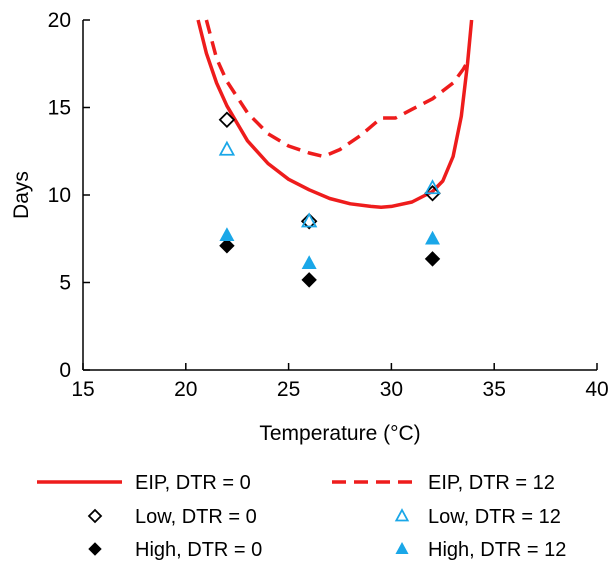  I want to click on y-tick-label: 20, so click(59, 20).